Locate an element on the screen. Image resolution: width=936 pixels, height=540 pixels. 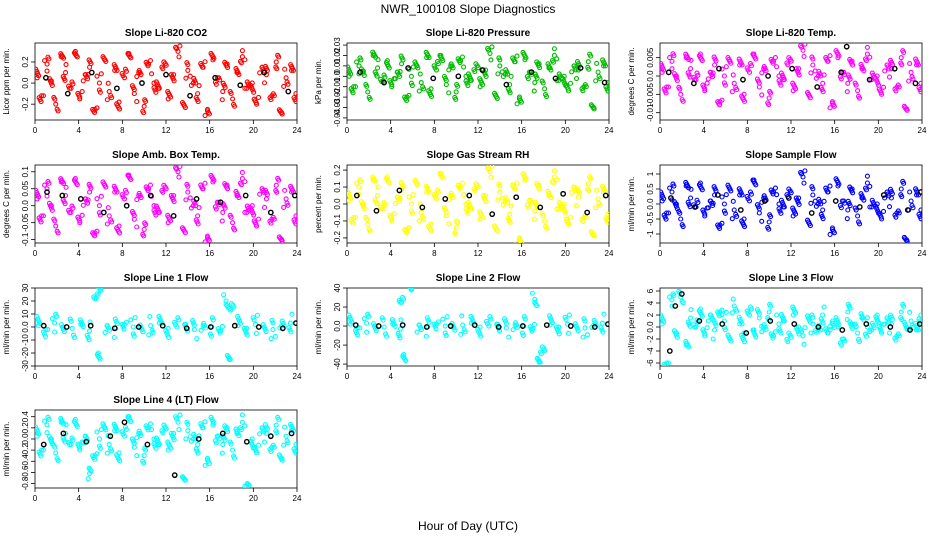
y-tick-label: -10 is located at coordinates (25, 340).